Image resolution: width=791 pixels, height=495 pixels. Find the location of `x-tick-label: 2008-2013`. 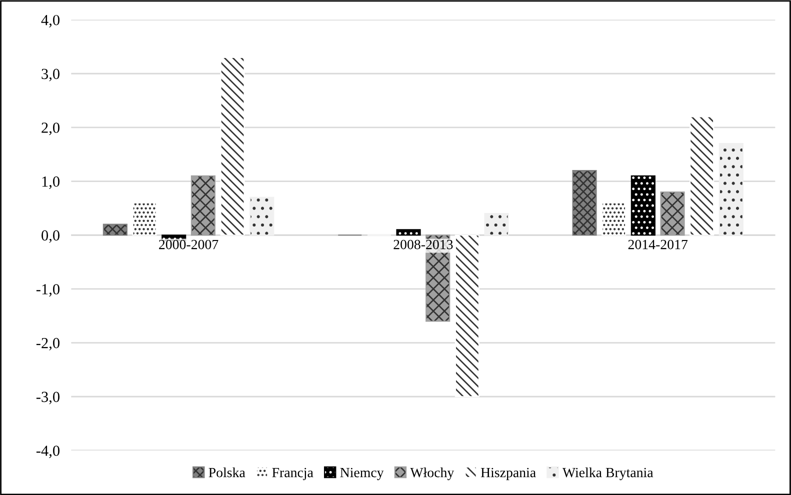

x-tick-label: 2008-2013 is located at coordinates (423, 245).